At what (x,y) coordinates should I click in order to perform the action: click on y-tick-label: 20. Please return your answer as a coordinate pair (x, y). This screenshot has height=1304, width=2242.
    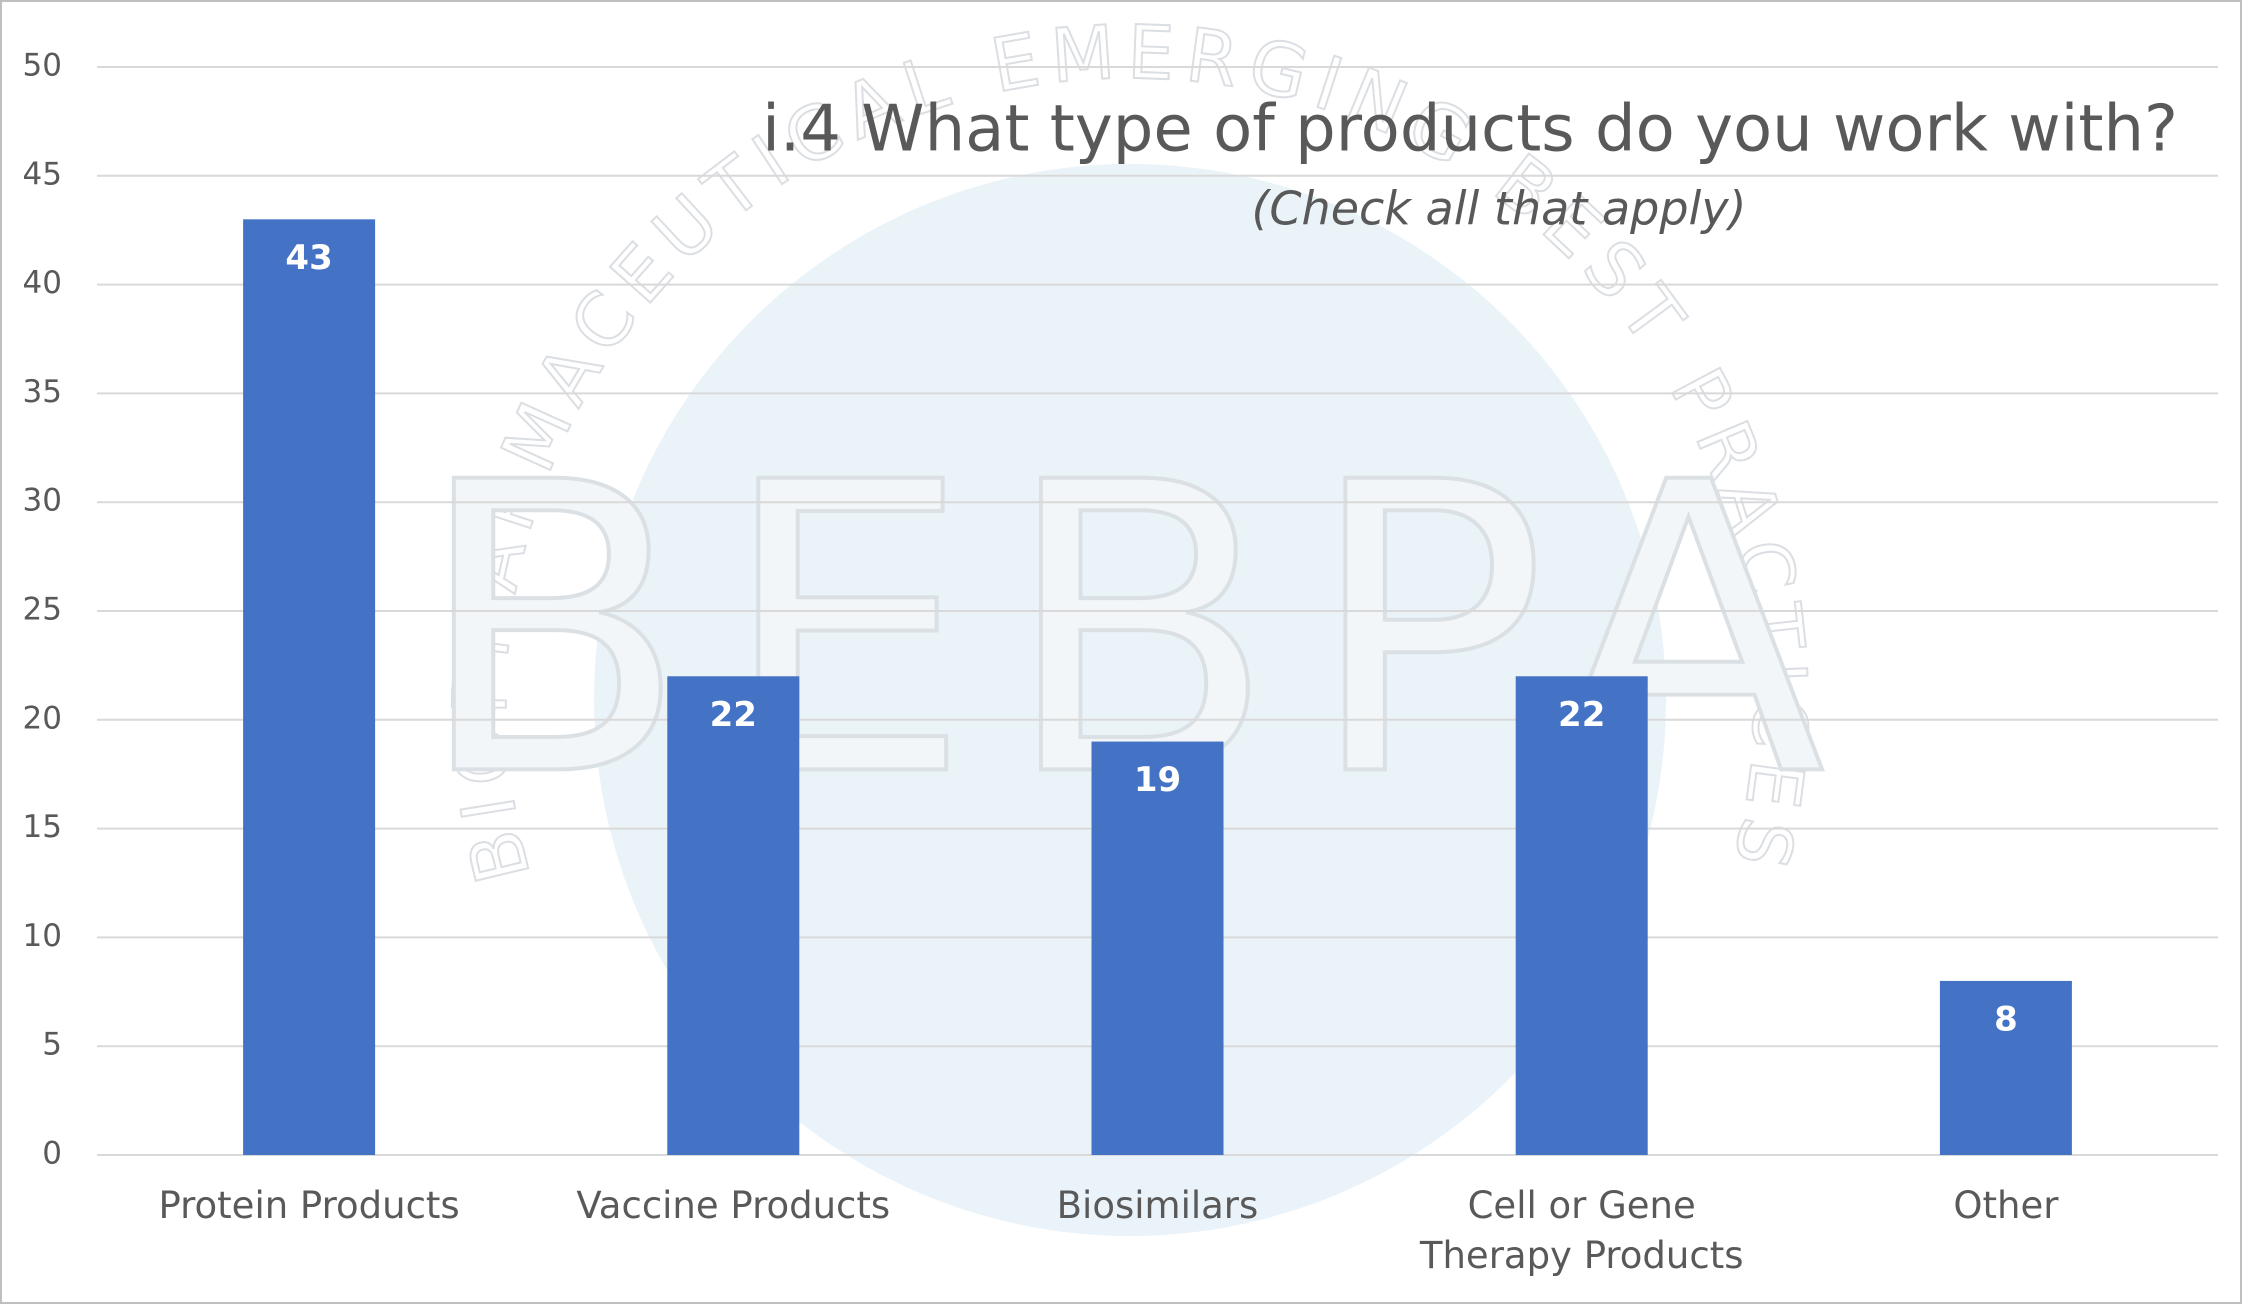
    Looking at the image, I should click on (42, 718).